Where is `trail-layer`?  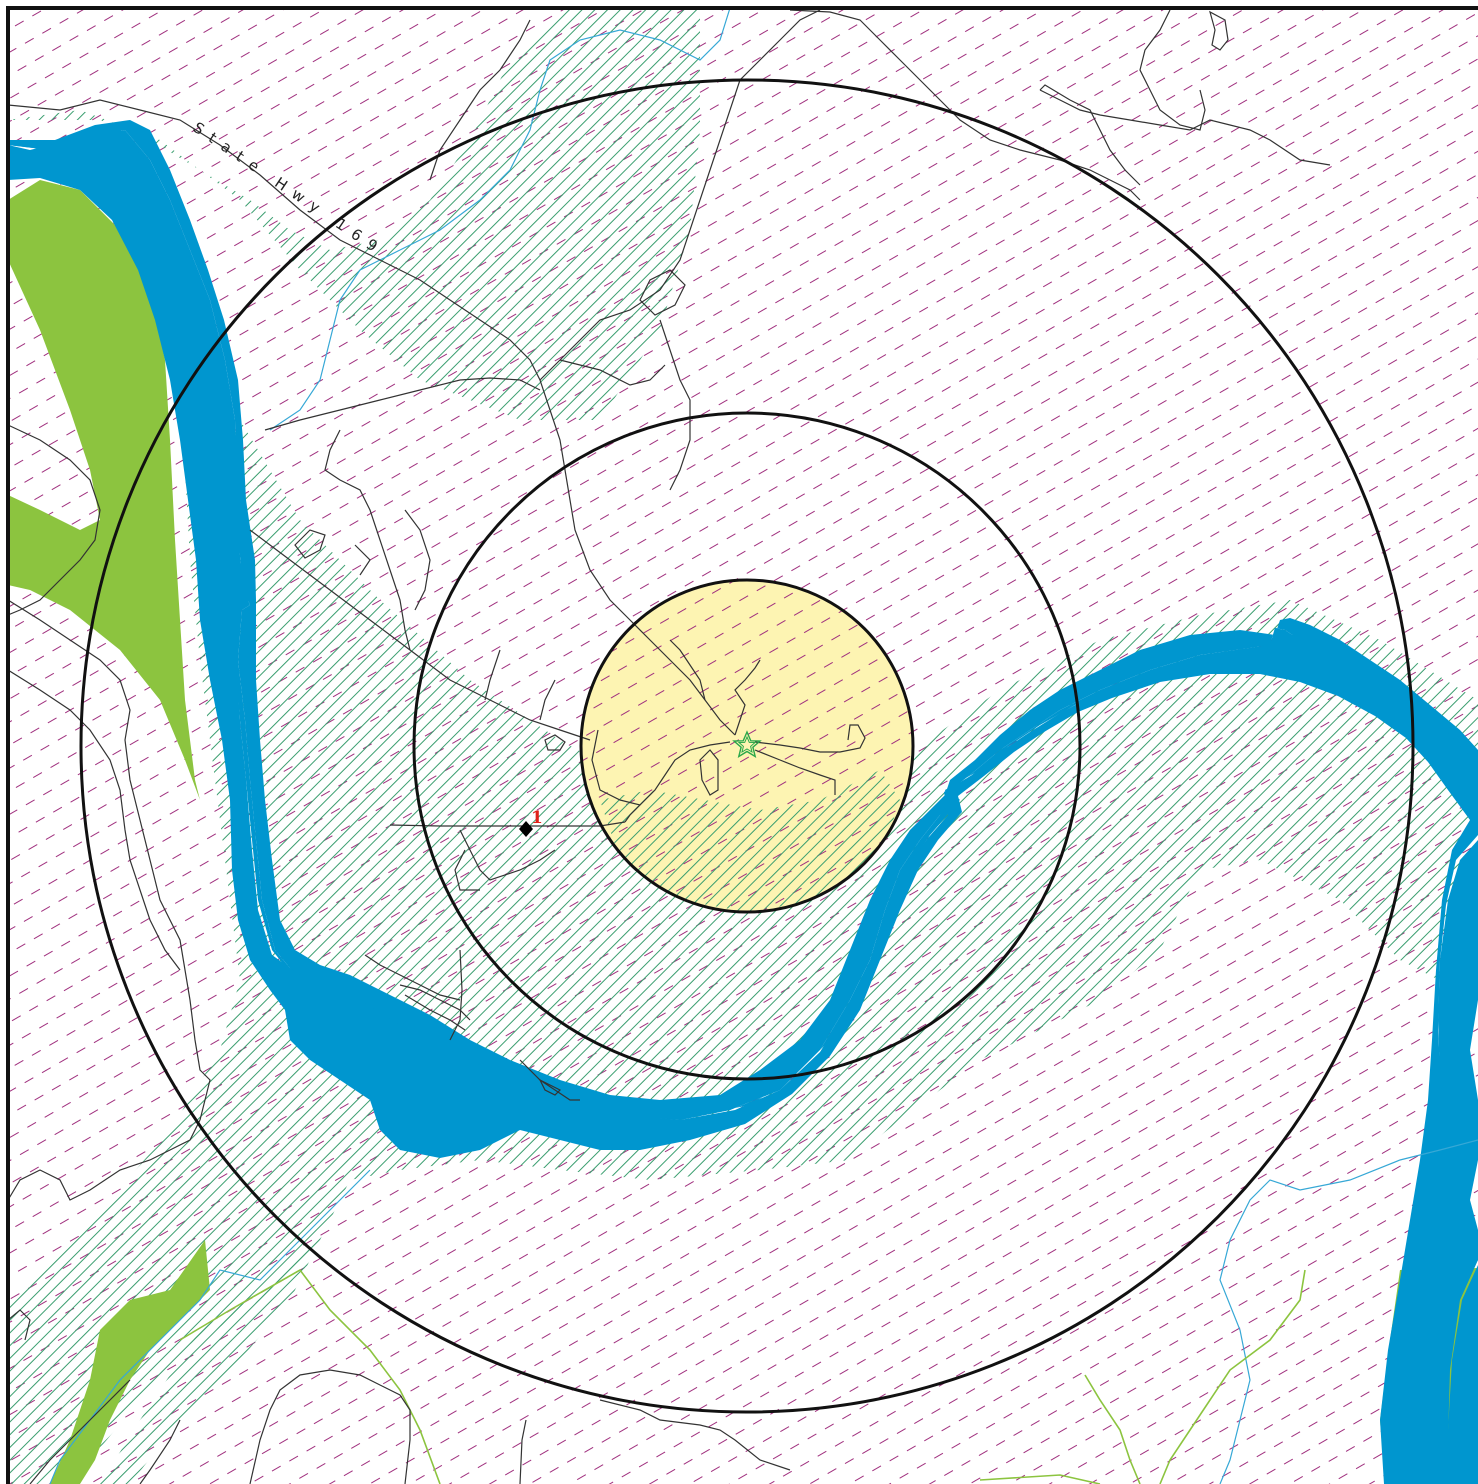
trail-layer is located at coordinates (742, 1376).